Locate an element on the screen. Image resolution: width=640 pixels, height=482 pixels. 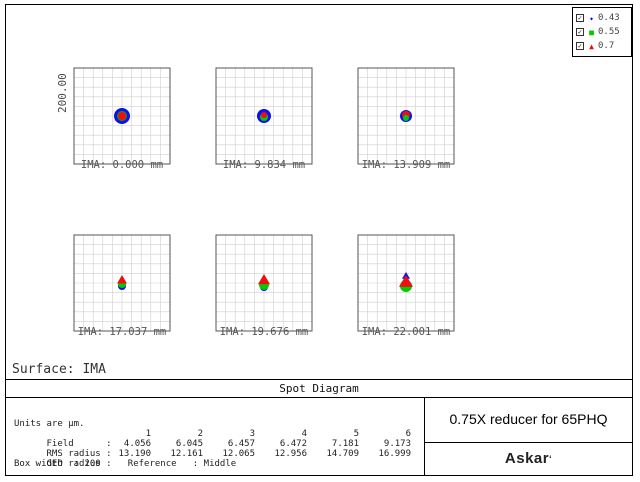
square-icon: ■ is located at coordinates (591, 32).